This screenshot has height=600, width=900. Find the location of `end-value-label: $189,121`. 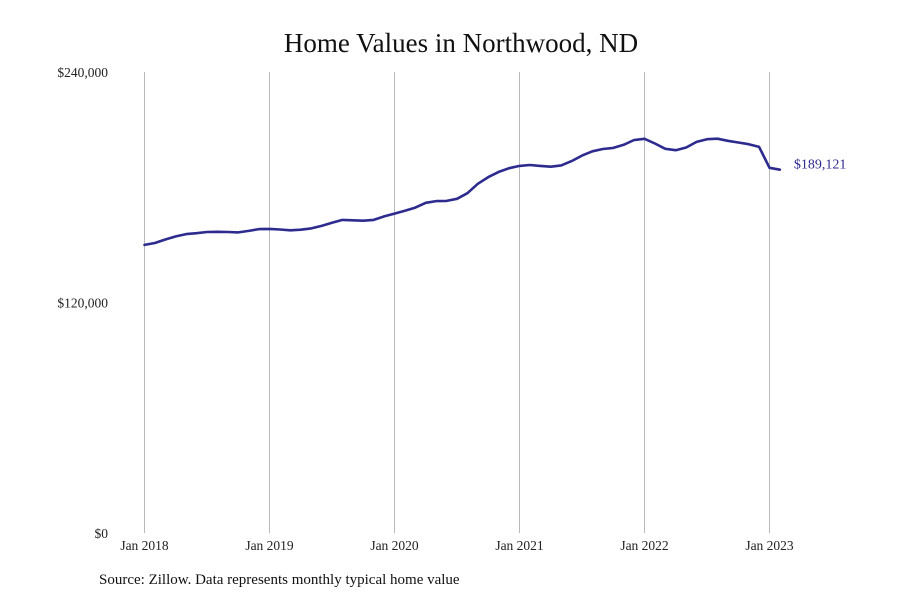

end-value-label: $189,121 is located at coordinates (820, 165).